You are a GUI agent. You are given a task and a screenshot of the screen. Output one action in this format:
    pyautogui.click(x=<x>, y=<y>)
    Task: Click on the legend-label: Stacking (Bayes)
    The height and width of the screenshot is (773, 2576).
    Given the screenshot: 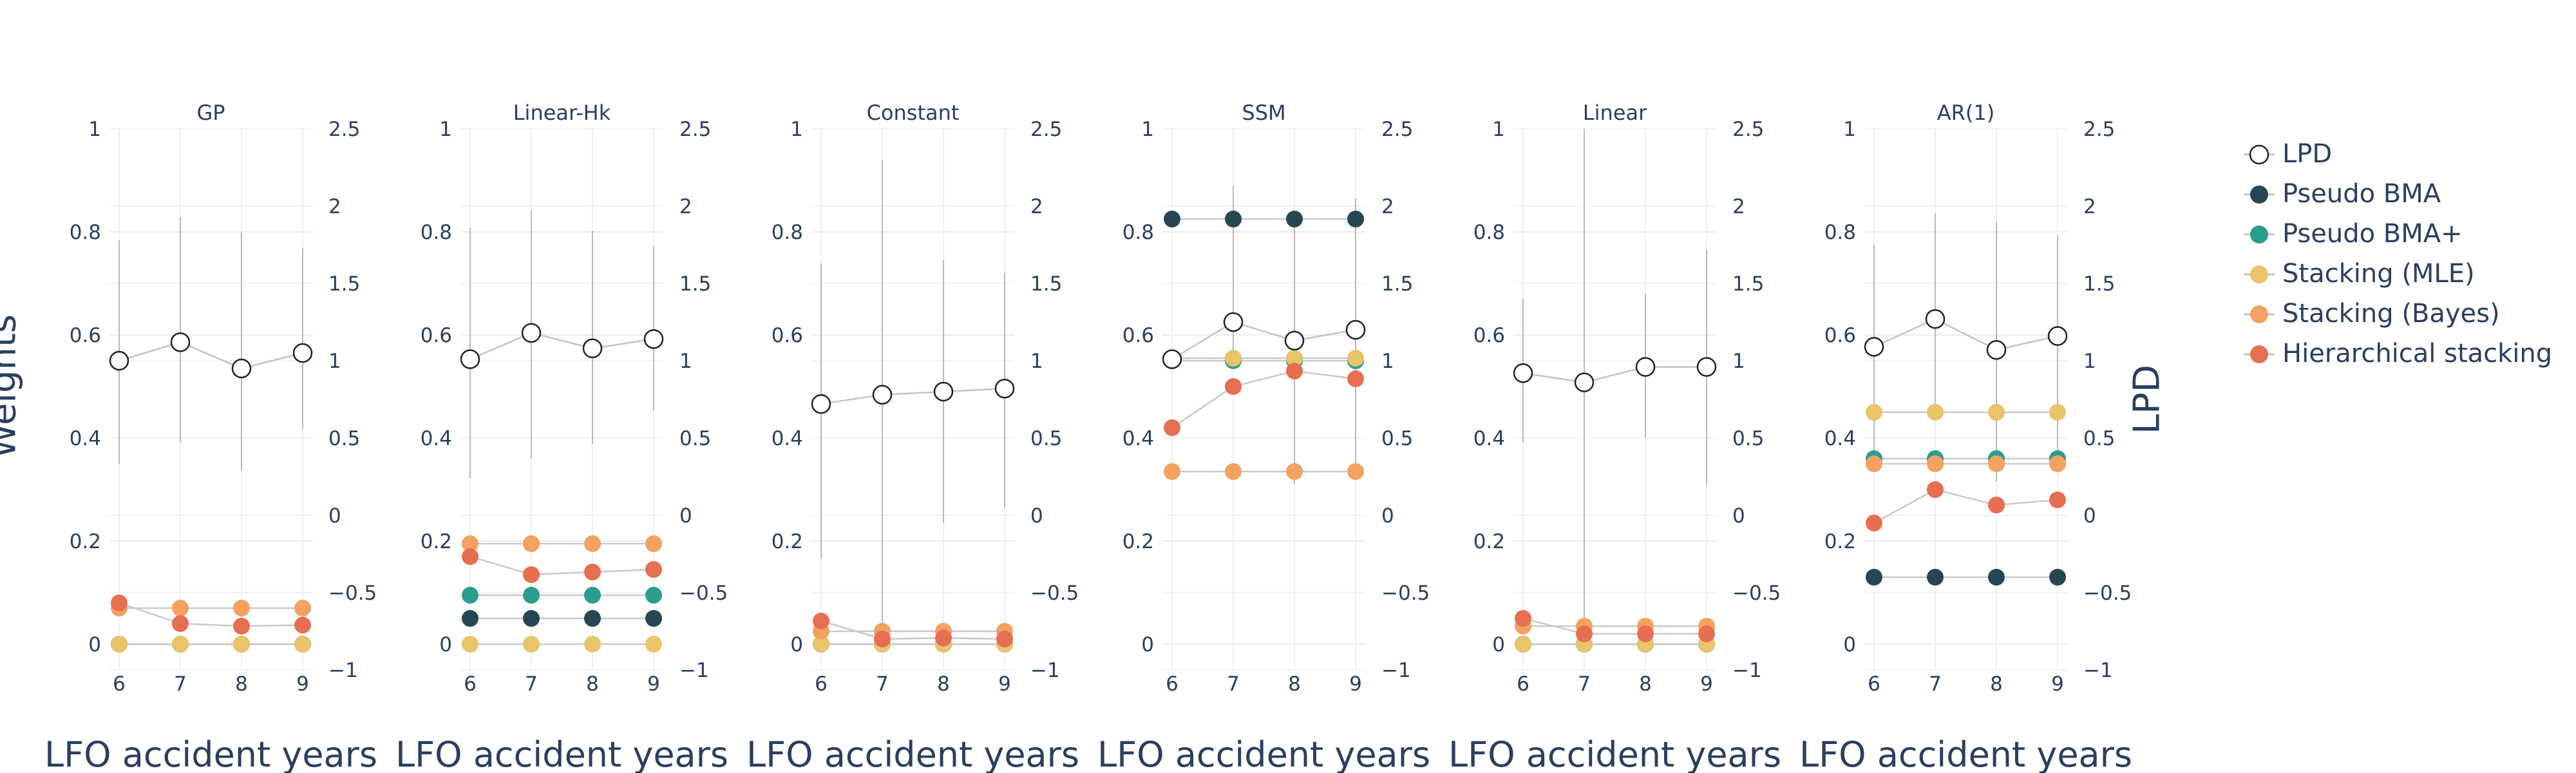 What is the action you would take?
    pyautogui.click(x=2391, y=314)
    